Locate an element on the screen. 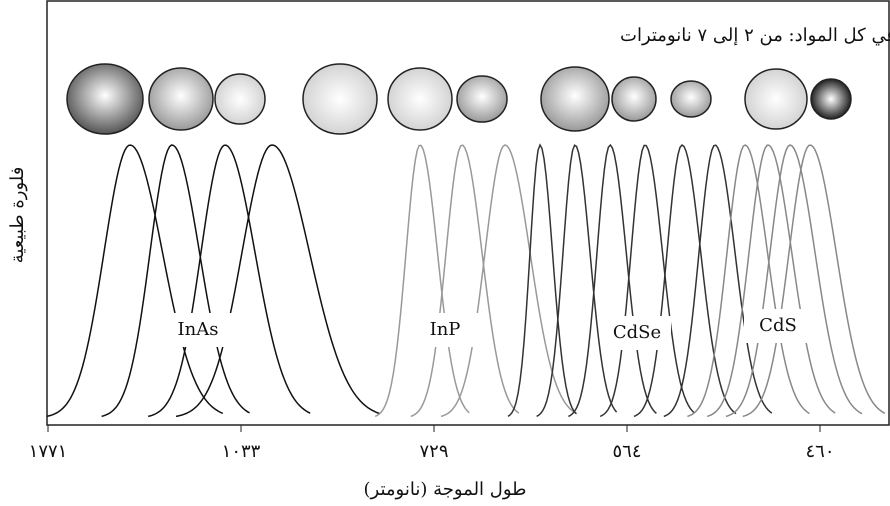 The image size is (890, 506). x-tick-label: ٤٦٠ is located at coordinates (819, 451).